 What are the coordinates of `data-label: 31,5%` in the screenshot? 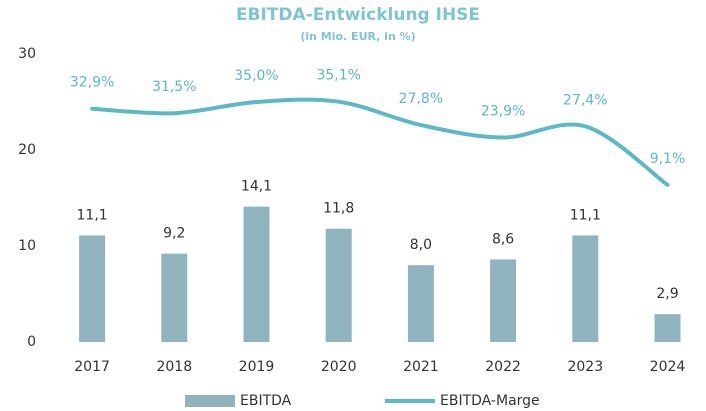 It's located at (174, 87).